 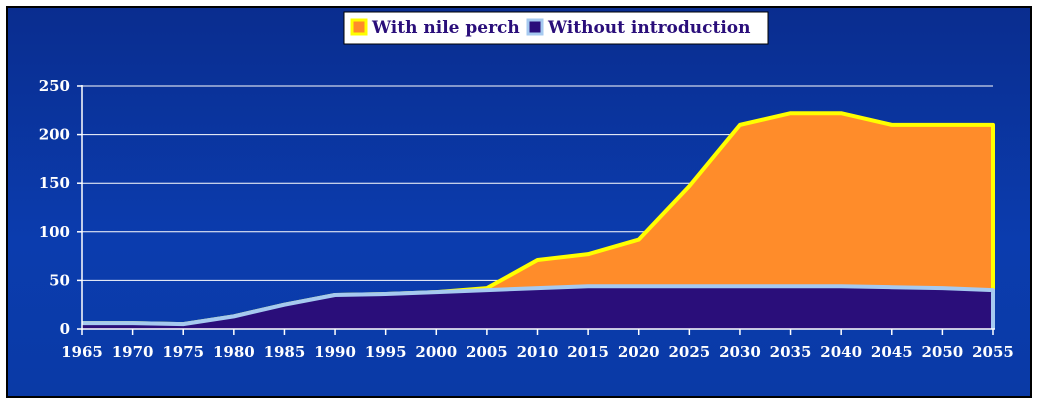 I want to click on legend-label-without-introduction: Without introduction, so click(x=649, y=28).